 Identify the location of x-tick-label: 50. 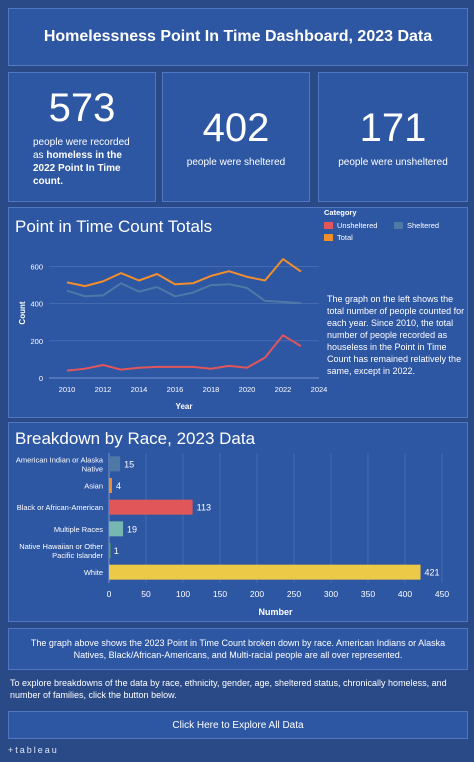
(146, 594).